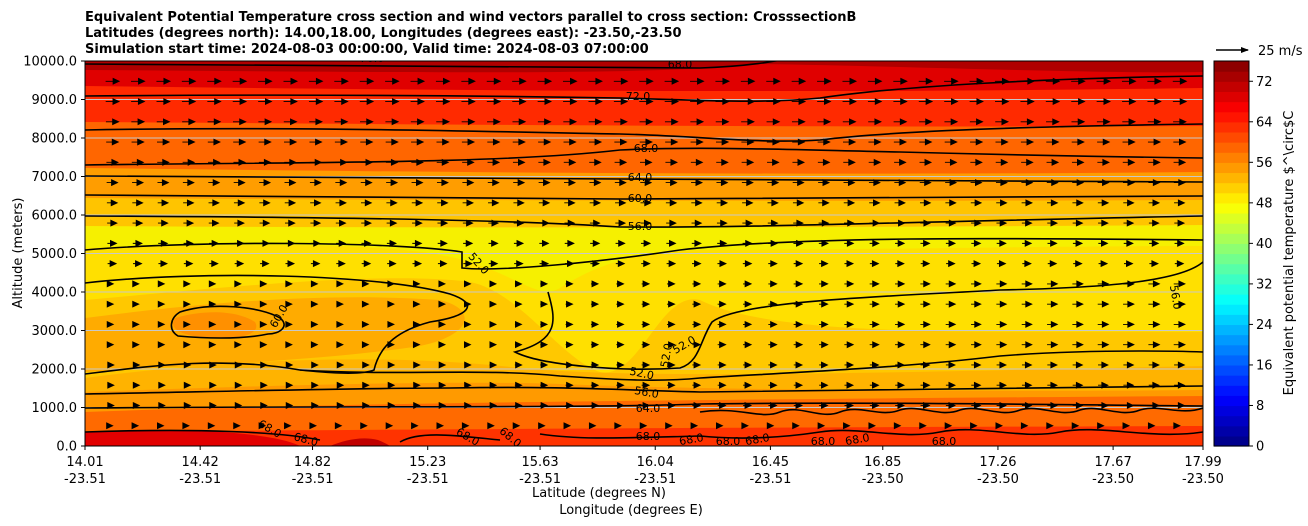 The height and width of the screenshot is (526, 1308). What do you see at coordinates (372, 58) in the screenshot?
I see `contour-label: 76.0` at bounding box center [372, 58].